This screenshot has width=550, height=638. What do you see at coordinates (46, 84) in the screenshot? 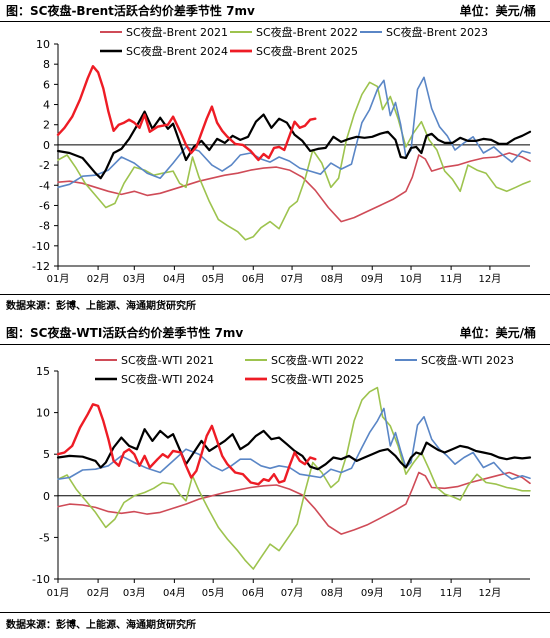
I see `y-tick-label: 6` at bounding box center [46, 84].